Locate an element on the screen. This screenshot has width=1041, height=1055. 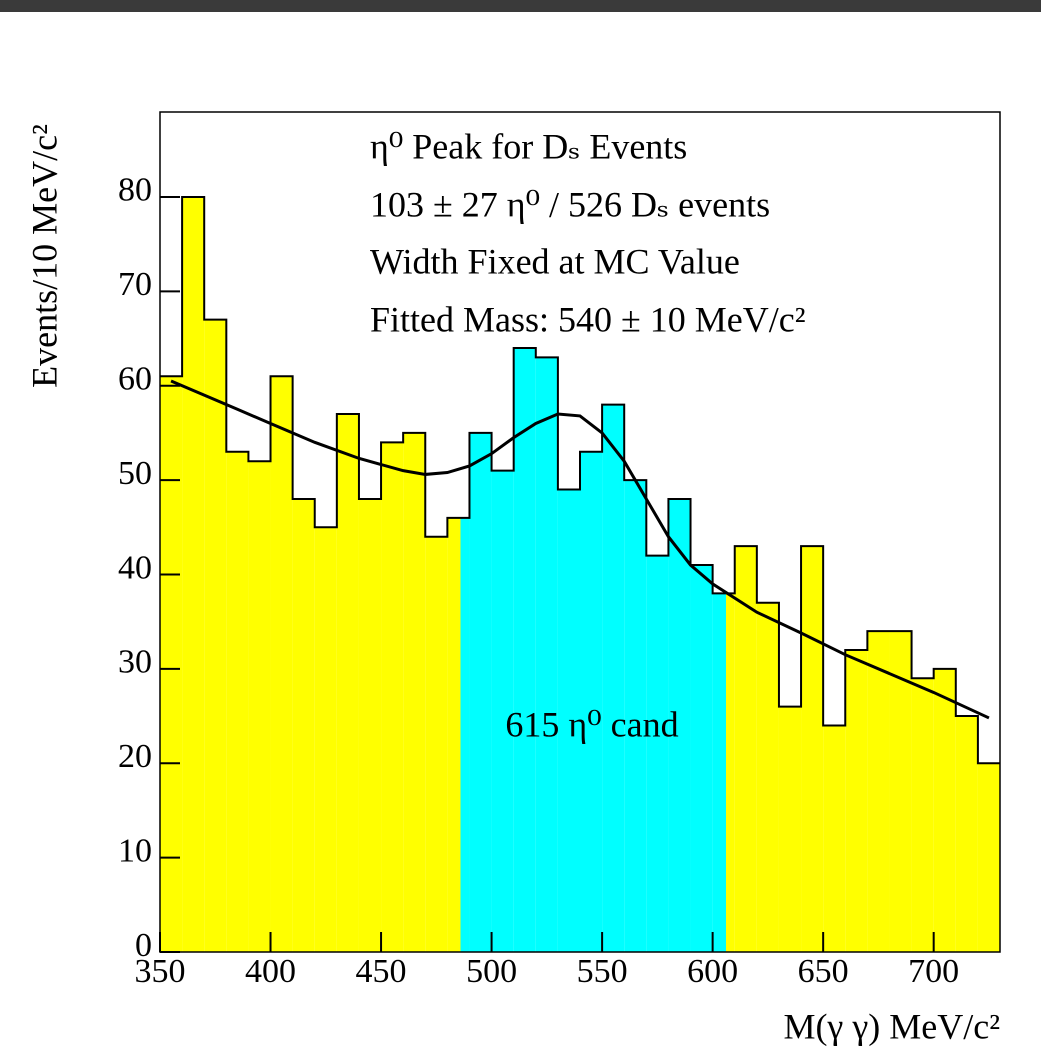
y-tick-label: 30 is located at coordinates (135, 662).